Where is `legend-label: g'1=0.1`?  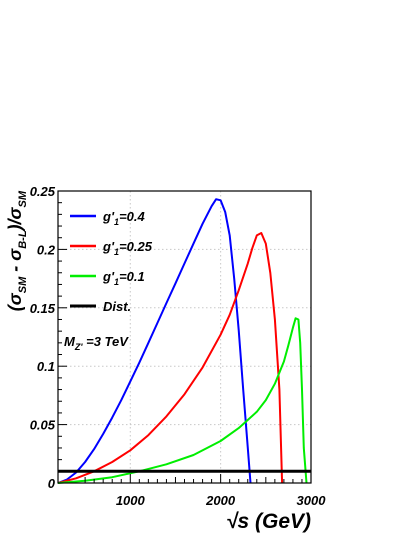
legend-label: g'1=0.1 is located at coordinates (123, 278).